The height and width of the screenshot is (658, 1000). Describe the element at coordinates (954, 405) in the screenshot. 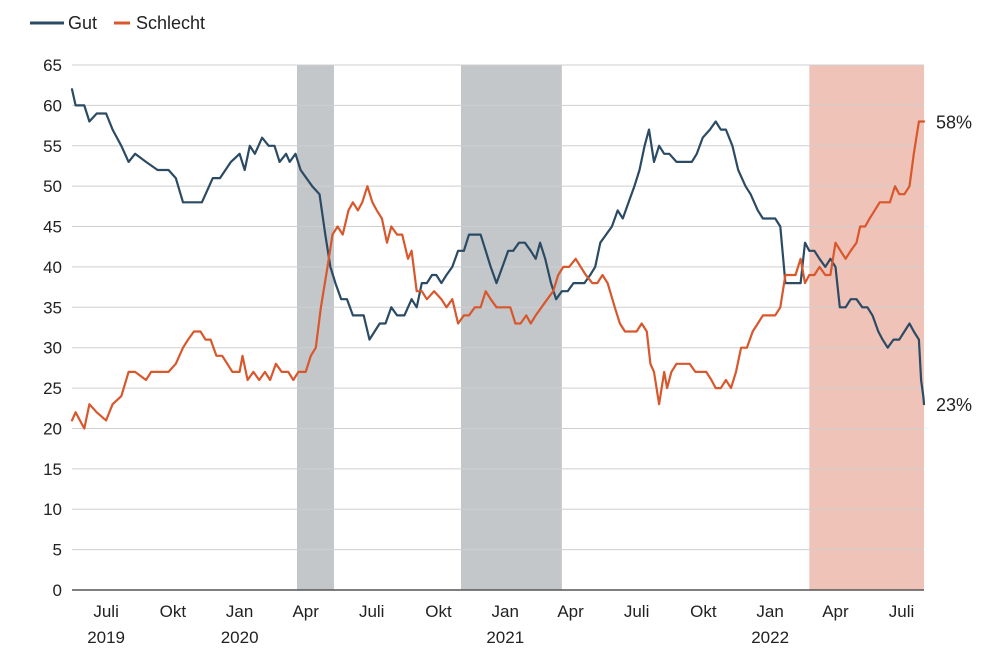

I see `end-label-gut: 23%` at that location.